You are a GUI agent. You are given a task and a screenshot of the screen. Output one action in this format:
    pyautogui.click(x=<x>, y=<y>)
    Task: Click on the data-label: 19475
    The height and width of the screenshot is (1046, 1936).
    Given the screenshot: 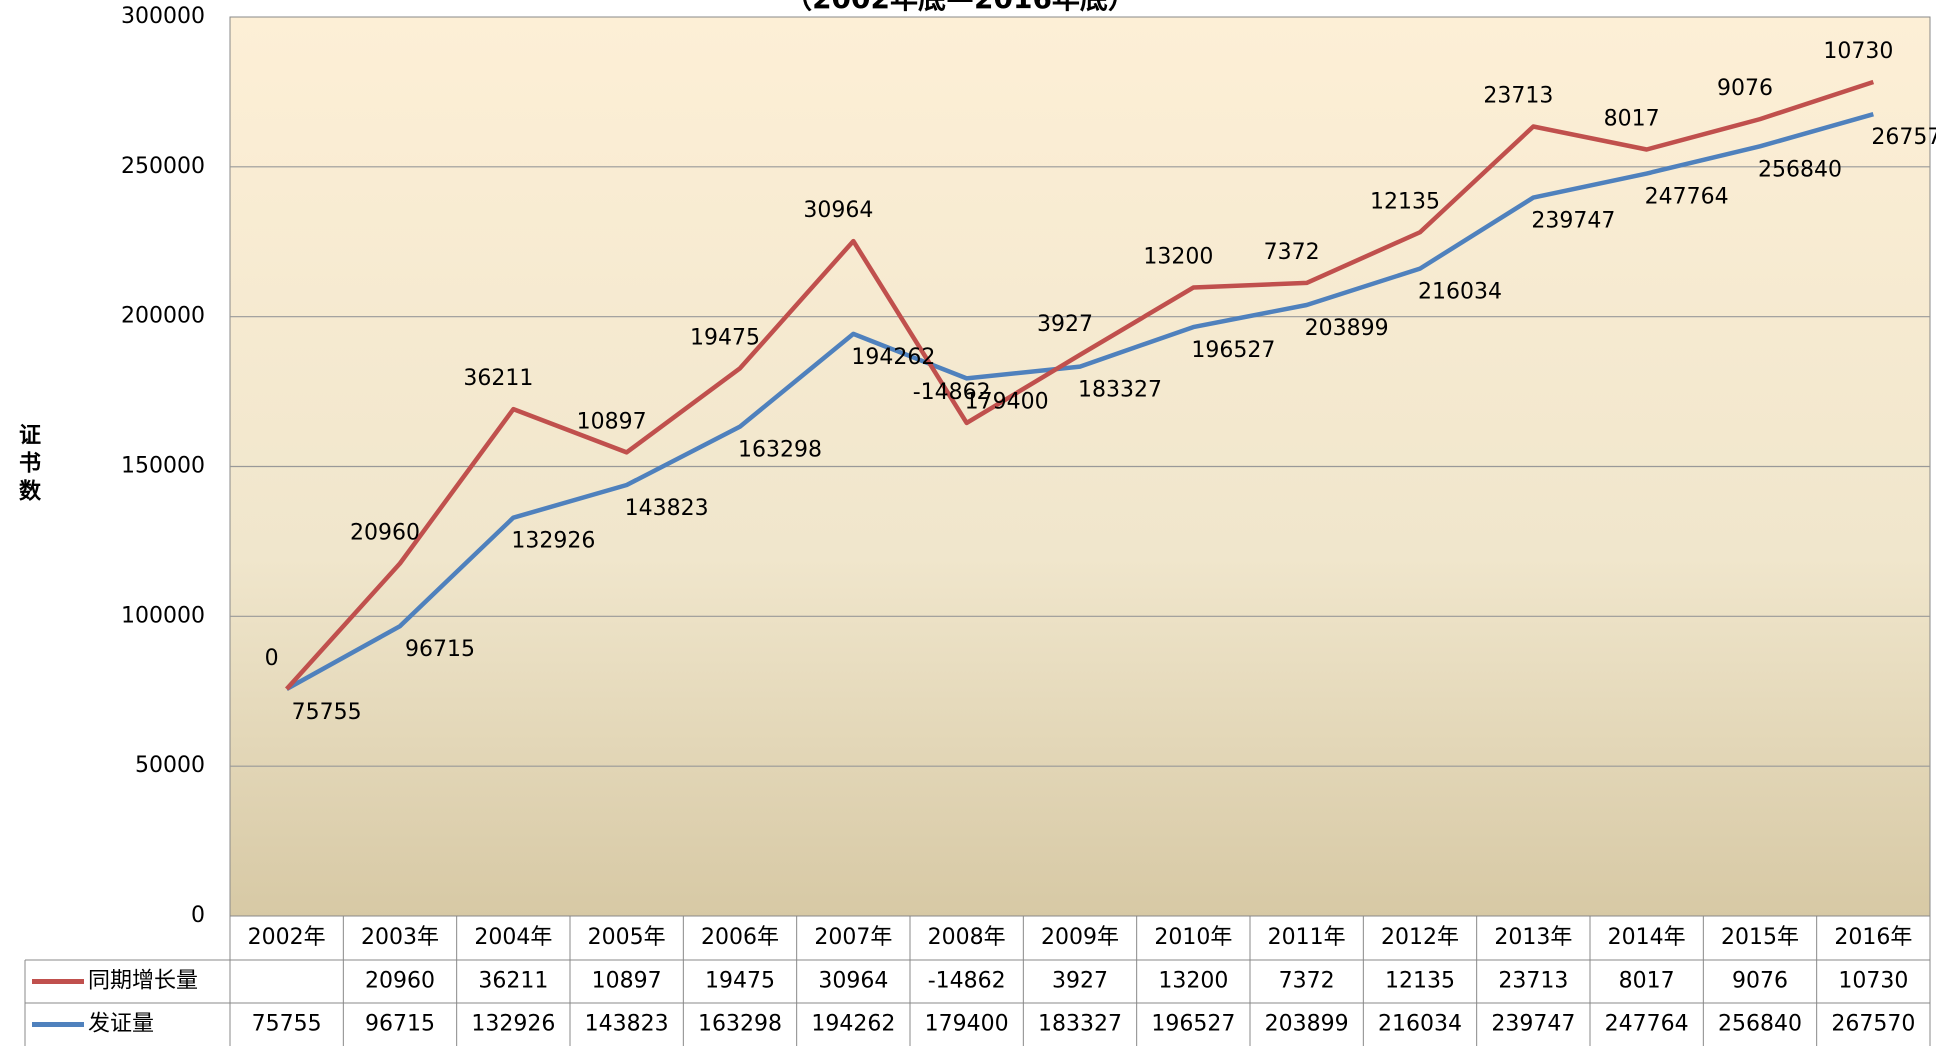 What is the action you would take?
    pyautogui.click(x=725, y=337)
    